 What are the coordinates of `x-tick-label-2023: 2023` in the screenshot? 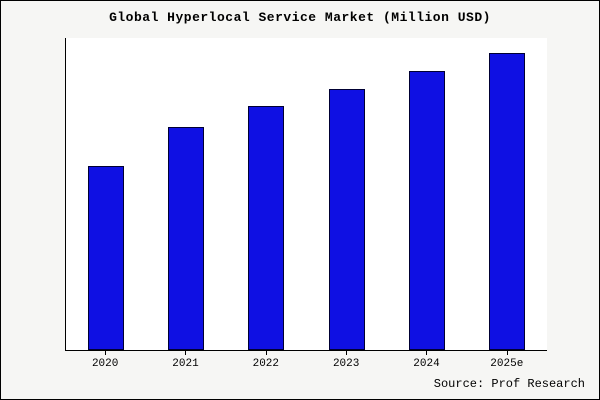 It's located at (346, 360).